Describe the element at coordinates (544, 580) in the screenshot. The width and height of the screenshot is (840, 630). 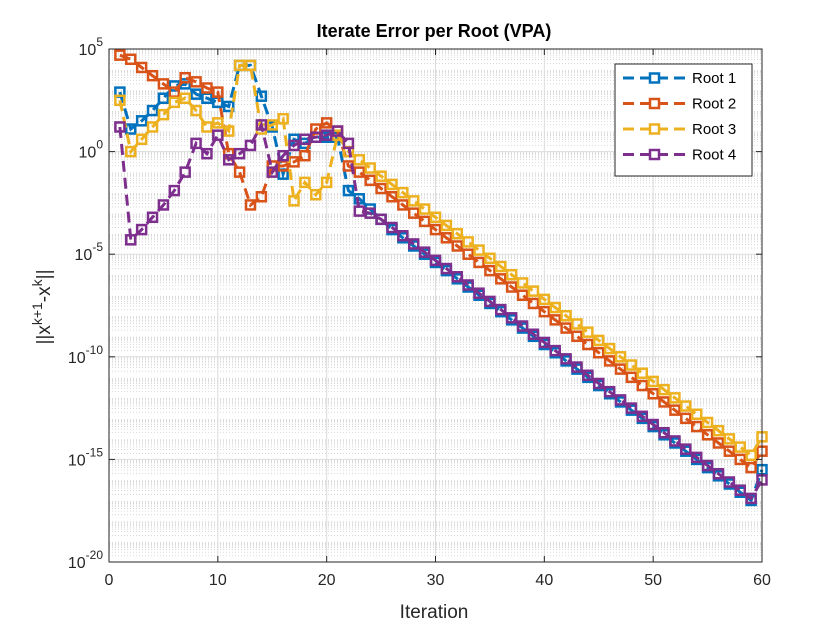
I see `x-tick-label: 40` at that location.